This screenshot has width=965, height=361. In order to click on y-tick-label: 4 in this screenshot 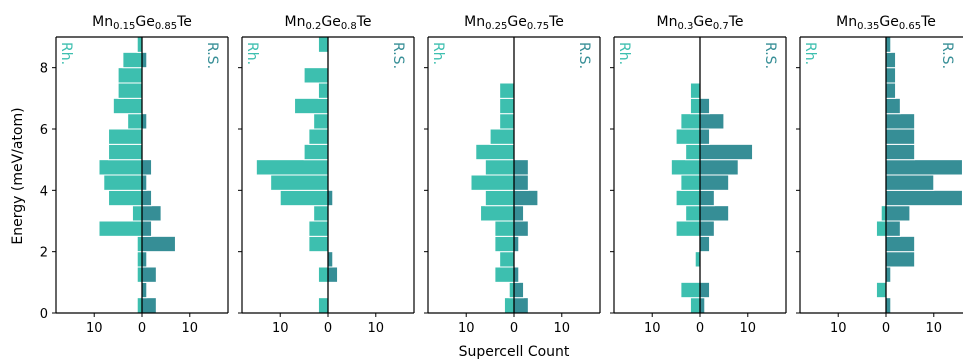, I will do `click(44, 191)`.